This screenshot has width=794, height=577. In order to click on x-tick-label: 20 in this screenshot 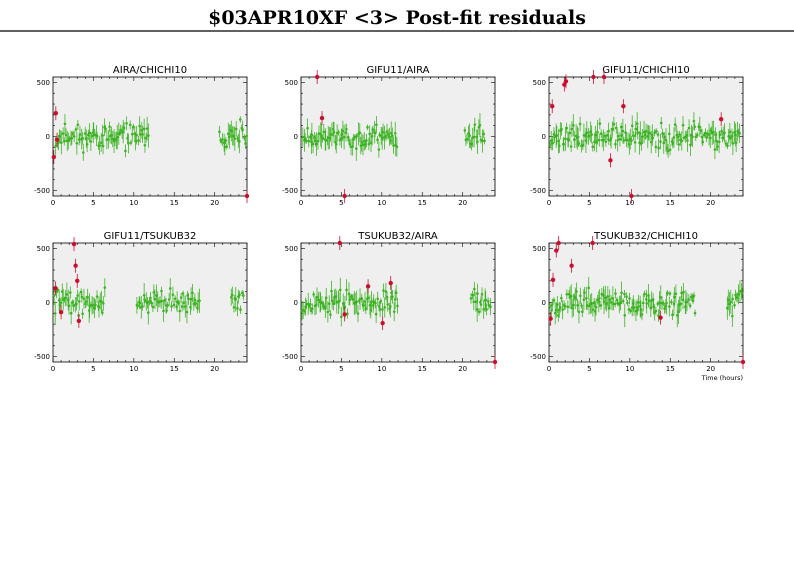, I will do `click(214, 369)`.